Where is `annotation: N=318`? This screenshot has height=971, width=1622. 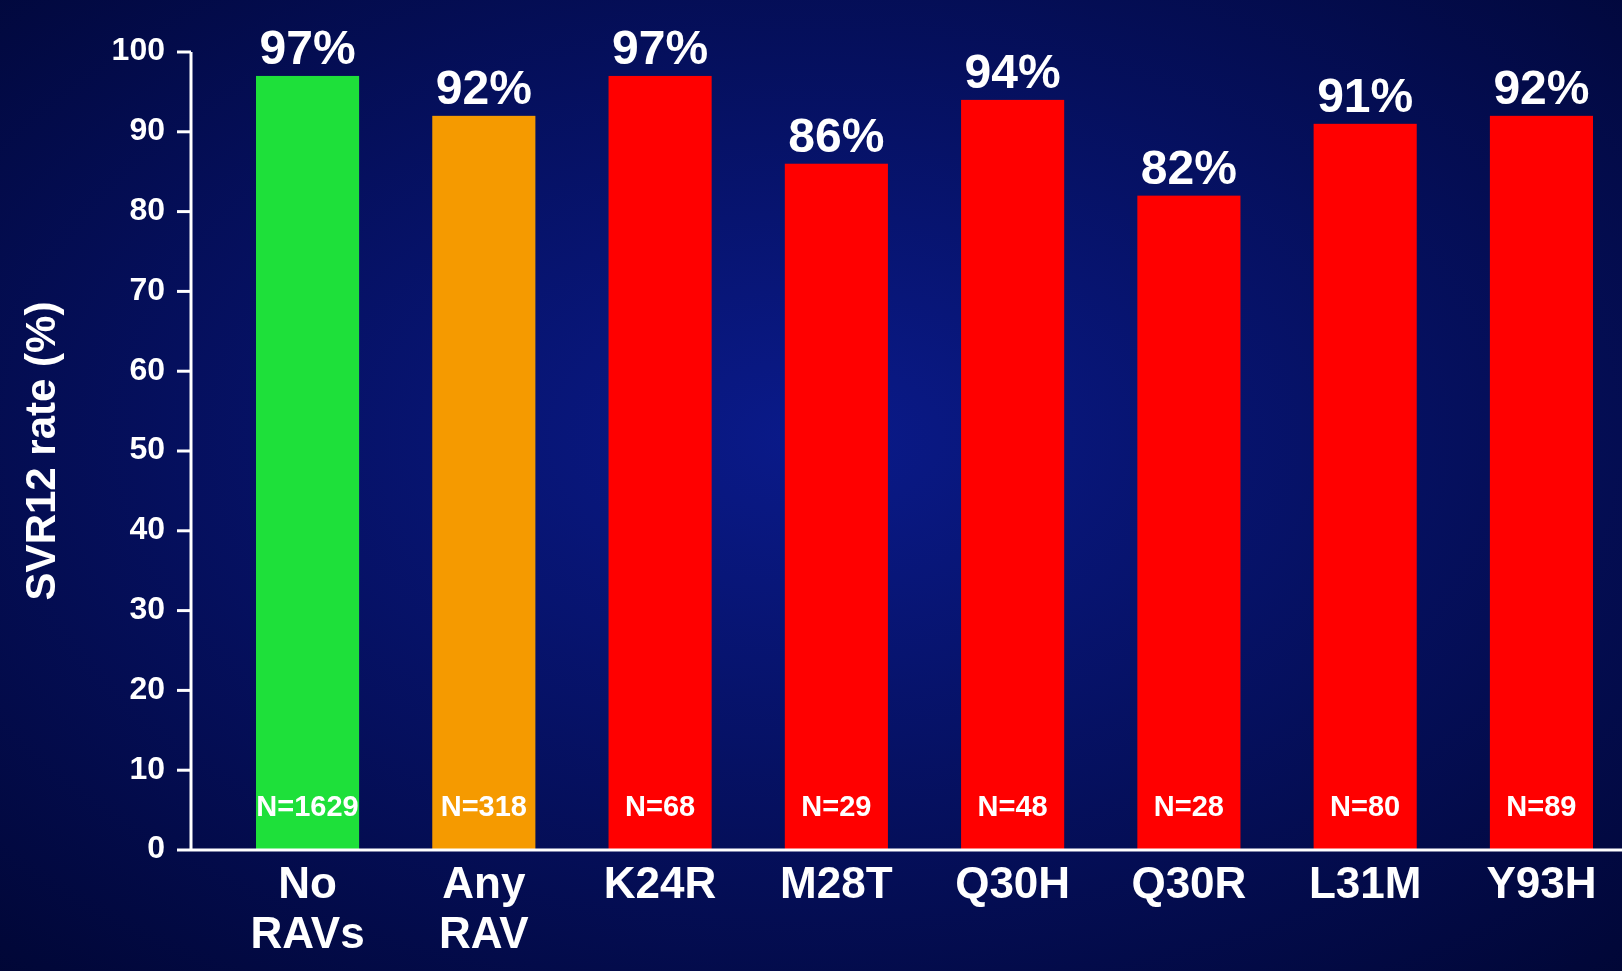 annotation: N=318 is located at coordinates (483, 805).